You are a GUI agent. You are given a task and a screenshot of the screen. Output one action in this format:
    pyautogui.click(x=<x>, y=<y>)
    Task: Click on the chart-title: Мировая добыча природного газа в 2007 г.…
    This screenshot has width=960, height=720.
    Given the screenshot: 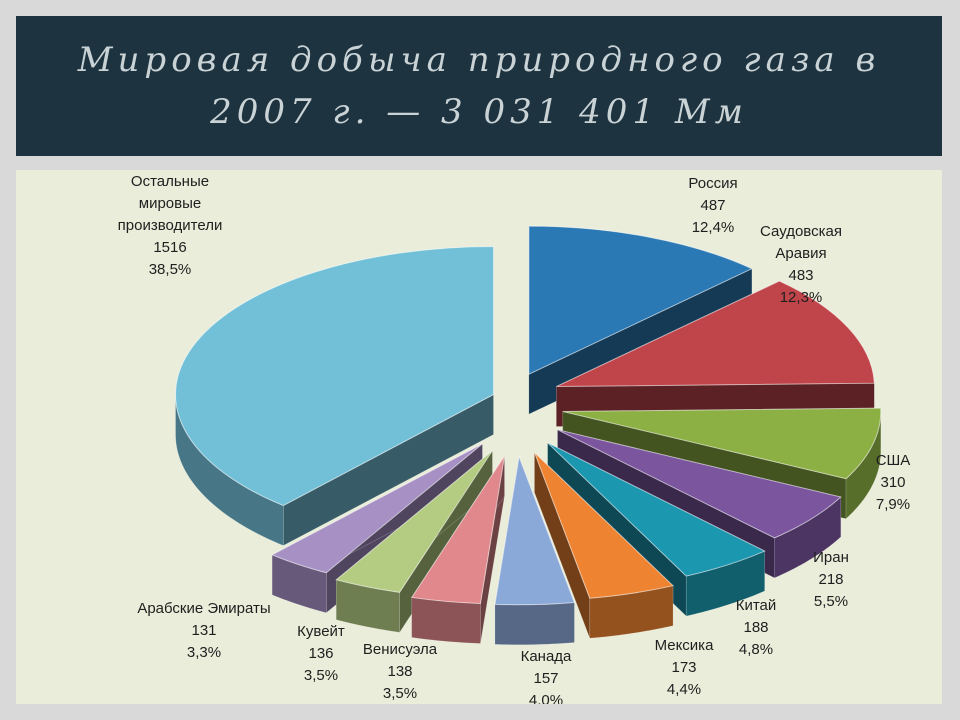 What is the action you would take?
    pyautogui.click(x=479, y=86)
    